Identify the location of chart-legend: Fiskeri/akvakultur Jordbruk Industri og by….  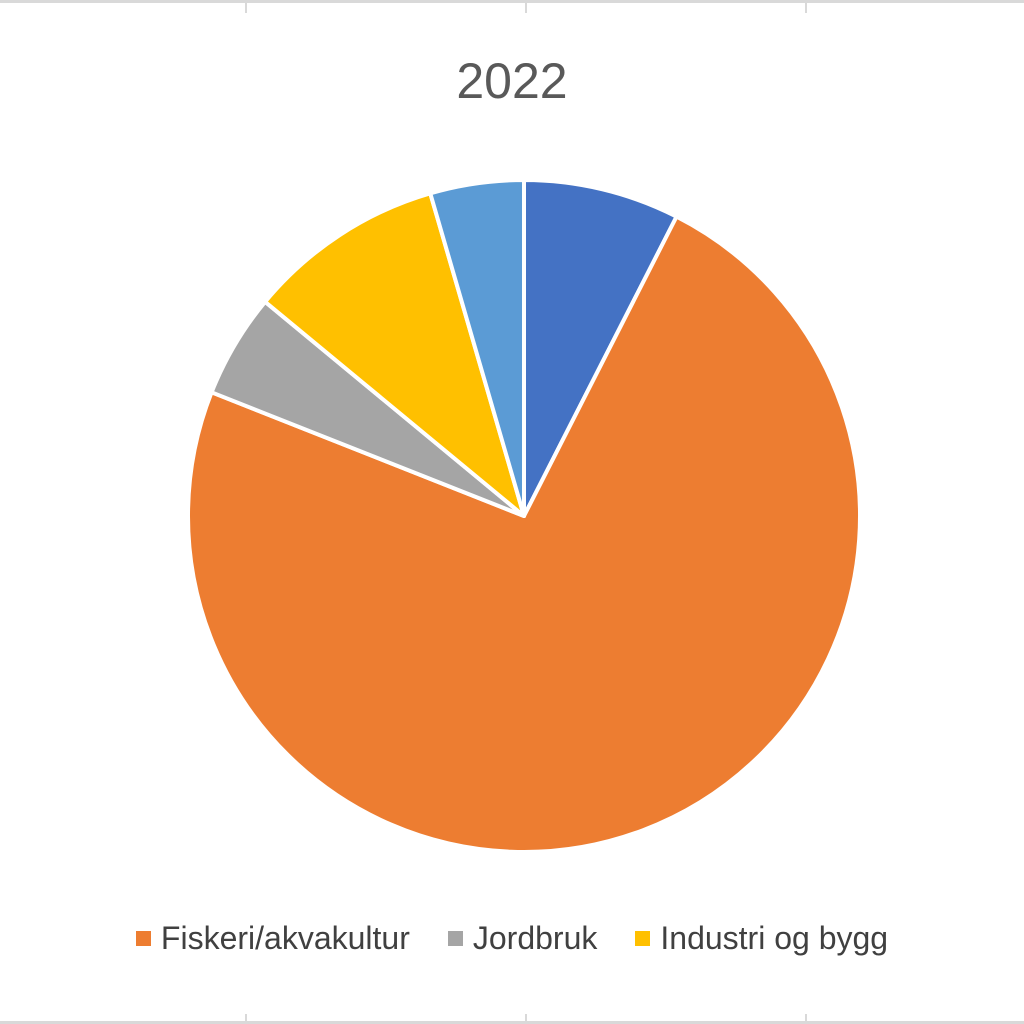
(512, 938).